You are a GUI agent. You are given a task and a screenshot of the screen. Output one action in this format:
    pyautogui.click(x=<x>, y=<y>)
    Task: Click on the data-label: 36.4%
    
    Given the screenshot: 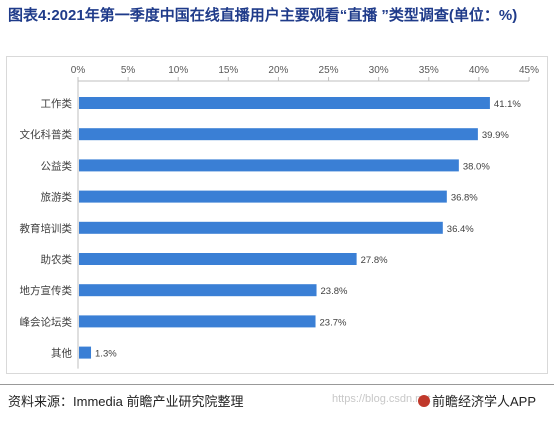 What is the action you would take?
    pyautogui.click(x=460, y=229)
    